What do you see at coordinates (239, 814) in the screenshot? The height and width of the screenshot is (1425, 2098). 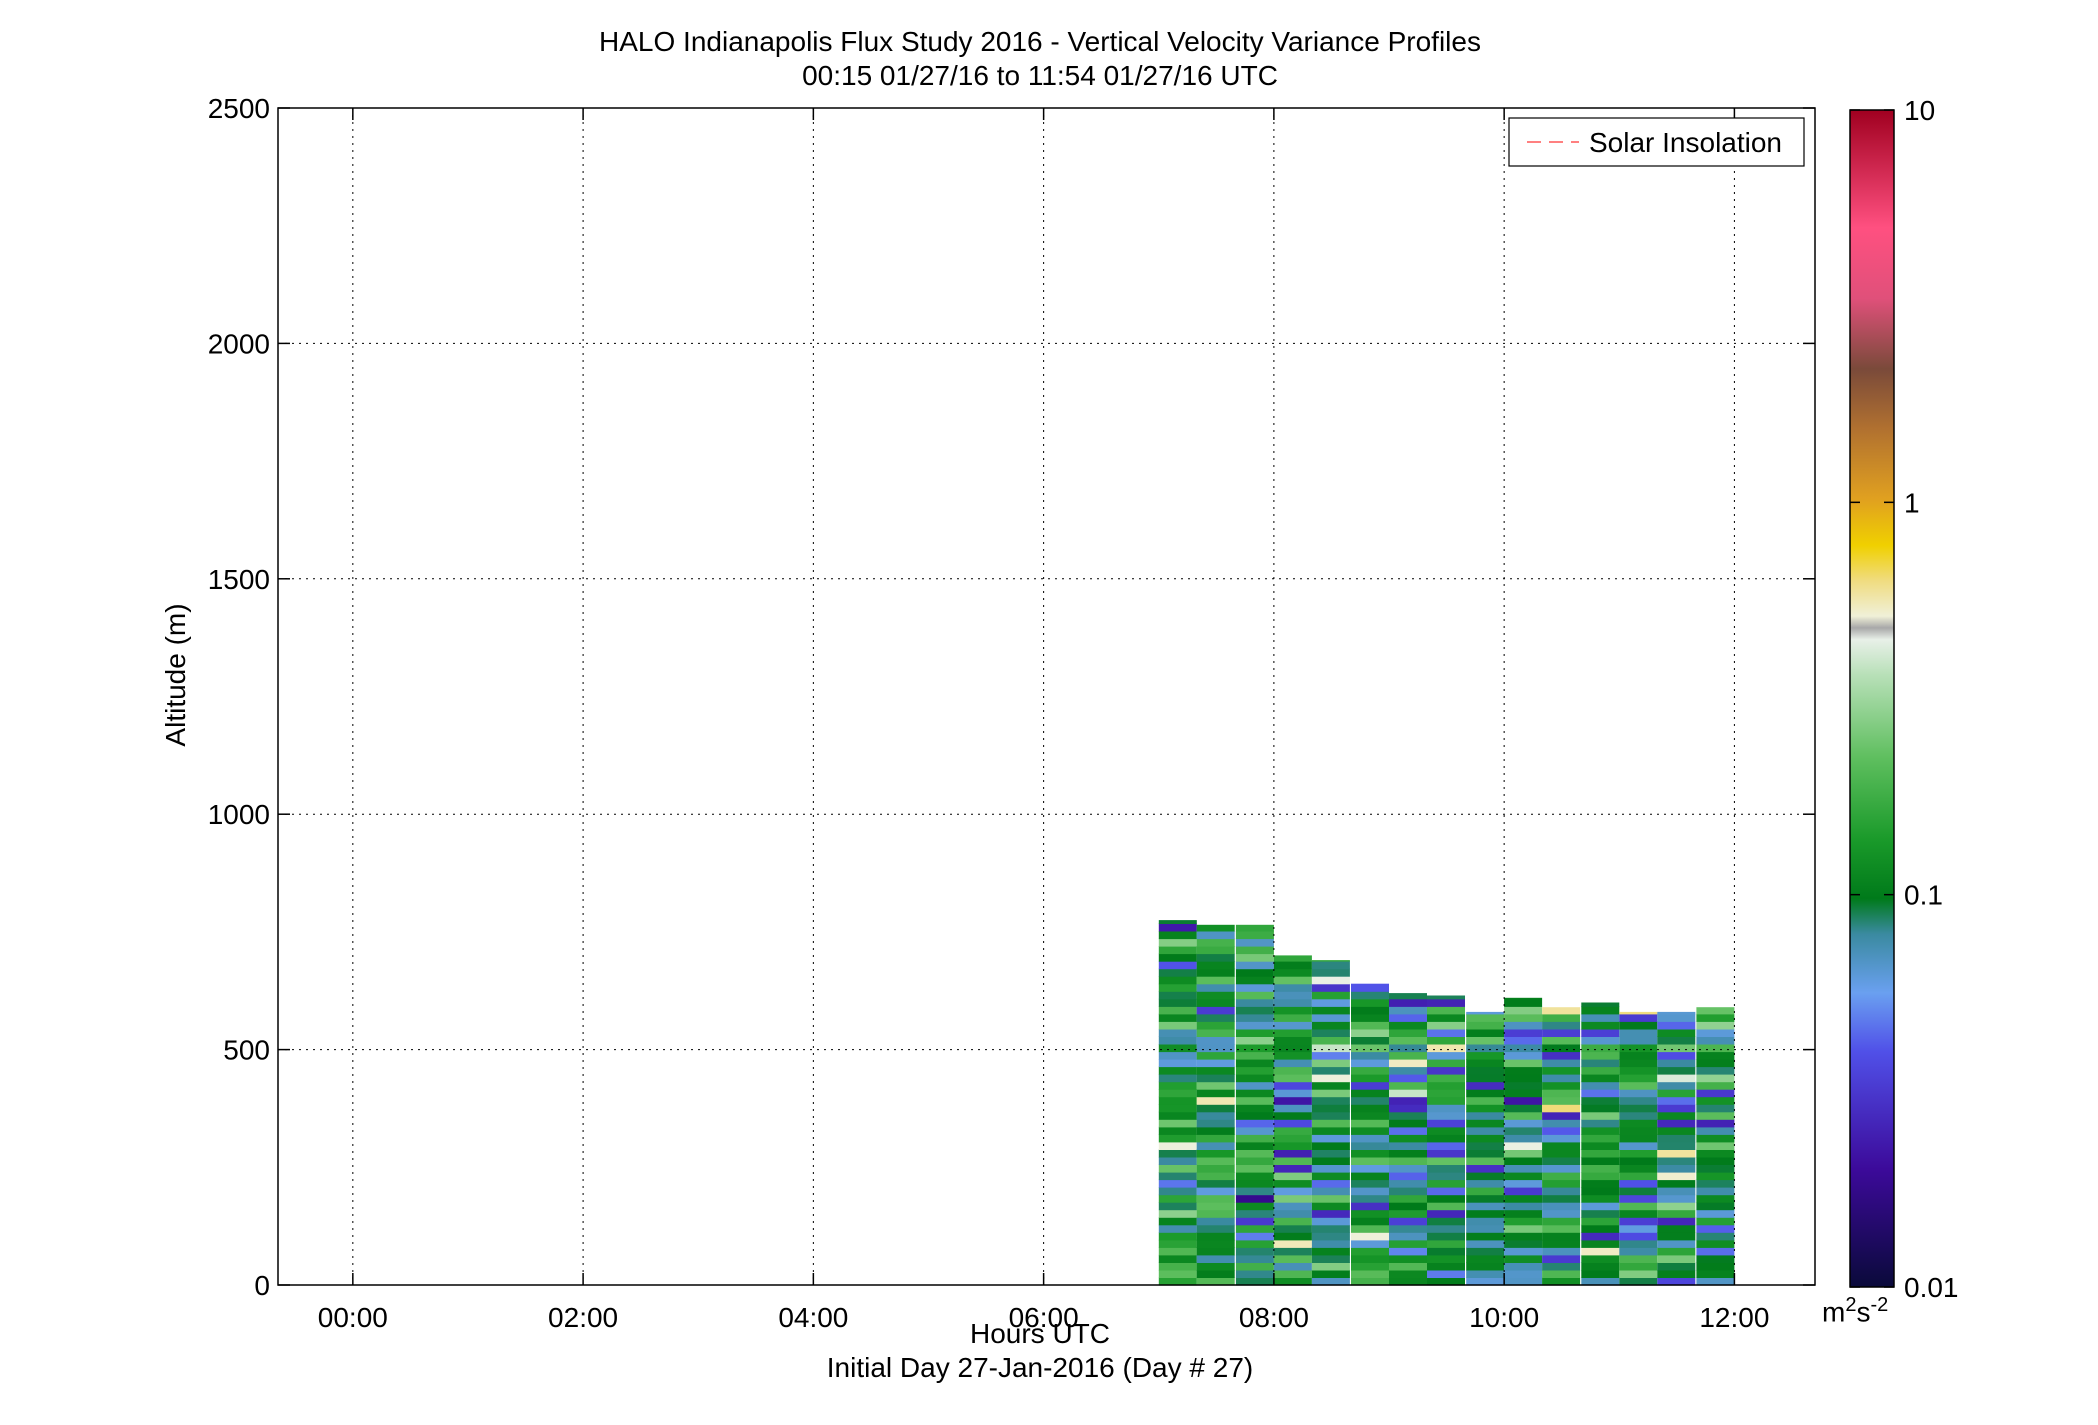 I see `y-tick-label: 1000` at bounding box center [239, 814].